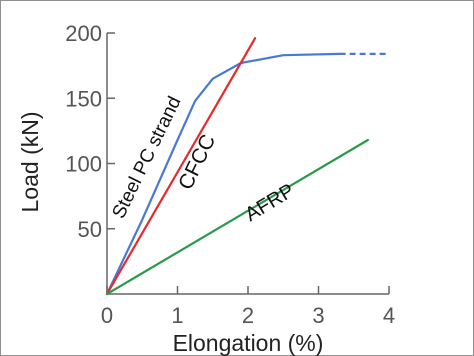  Describe the element at coordinates (30, 162) in the screenshot. I see `y-axis-title: Load (kN)` at that location.